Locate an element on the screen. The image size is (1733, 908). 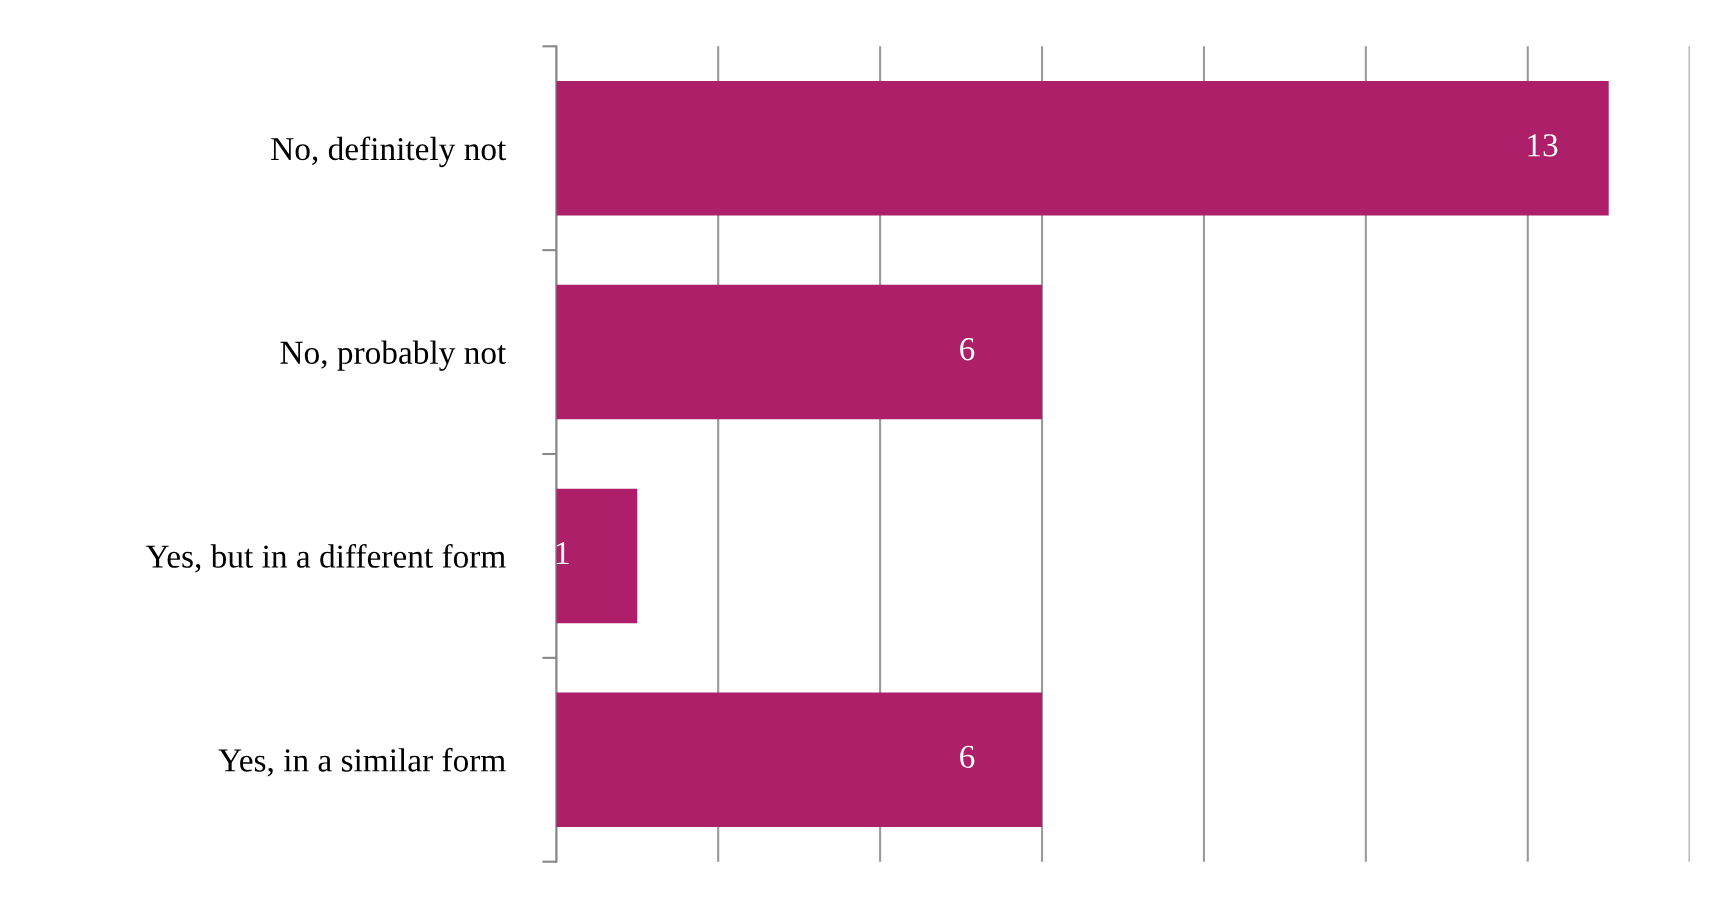
y-tick-label: No, probably not is located at coordinates (393, 355).